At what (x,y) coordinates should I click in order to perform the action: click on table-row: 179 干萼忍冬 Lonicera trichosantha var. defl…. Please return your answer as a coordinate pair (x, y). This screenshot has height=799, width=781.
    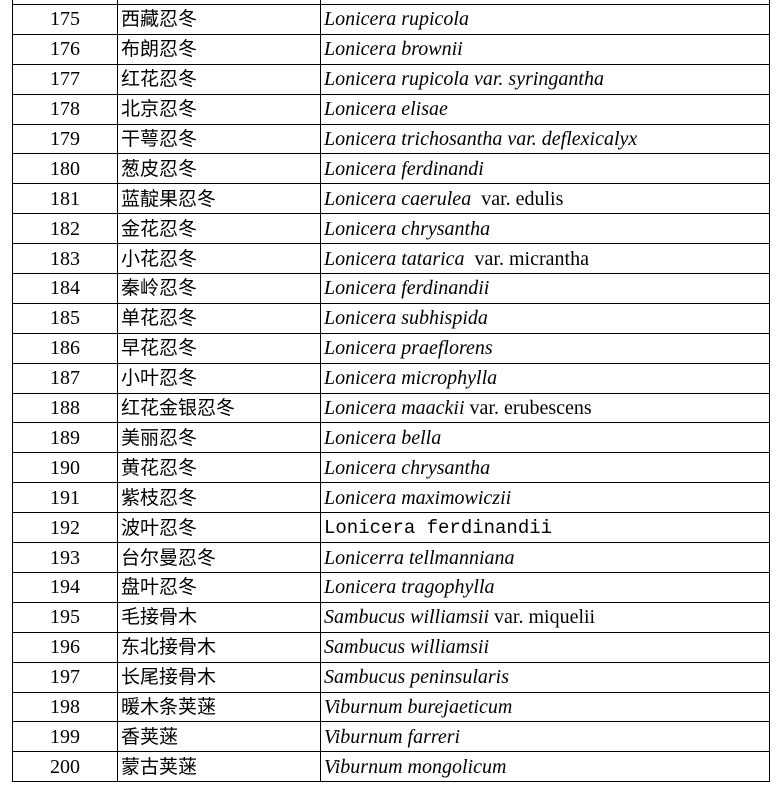
    Looking at the image, I should click on (391, 139).